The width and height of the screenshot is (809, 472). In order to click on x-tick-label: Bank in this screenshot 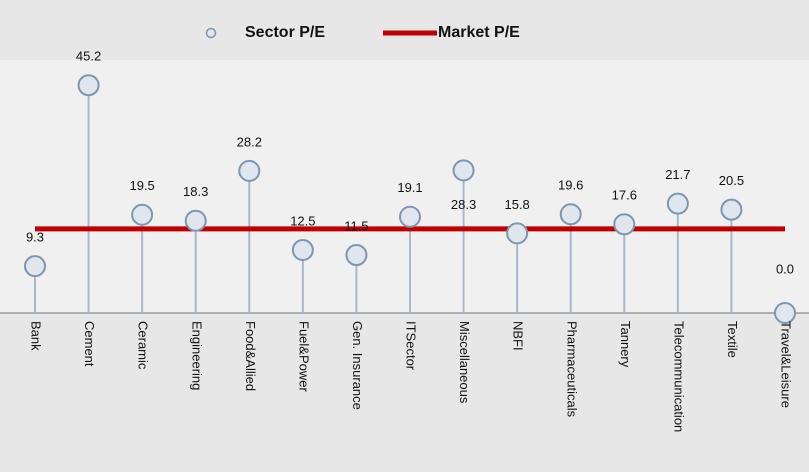, I will do `click(36, 336)`.